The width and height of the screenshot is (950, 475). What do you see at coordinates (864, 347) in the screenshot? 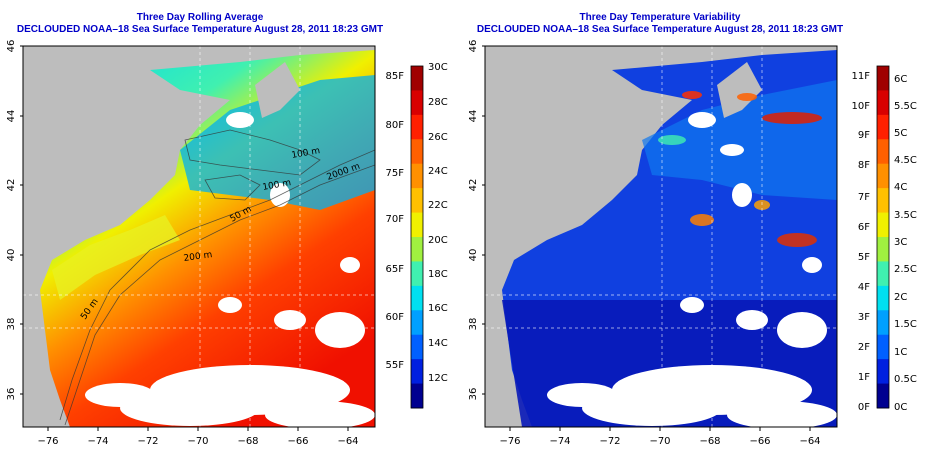
I see `colorbar-f-label: 2F` at bounding box center [864, 347].